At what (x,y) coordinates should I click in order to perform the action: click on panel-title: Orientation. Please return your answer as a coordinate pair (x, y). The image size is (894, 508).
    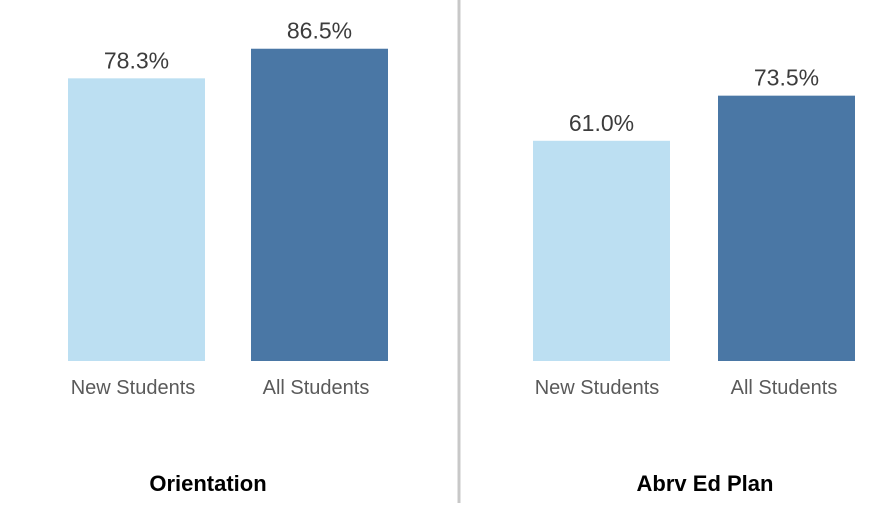
    Looking at the image, I should click on (207, 483).